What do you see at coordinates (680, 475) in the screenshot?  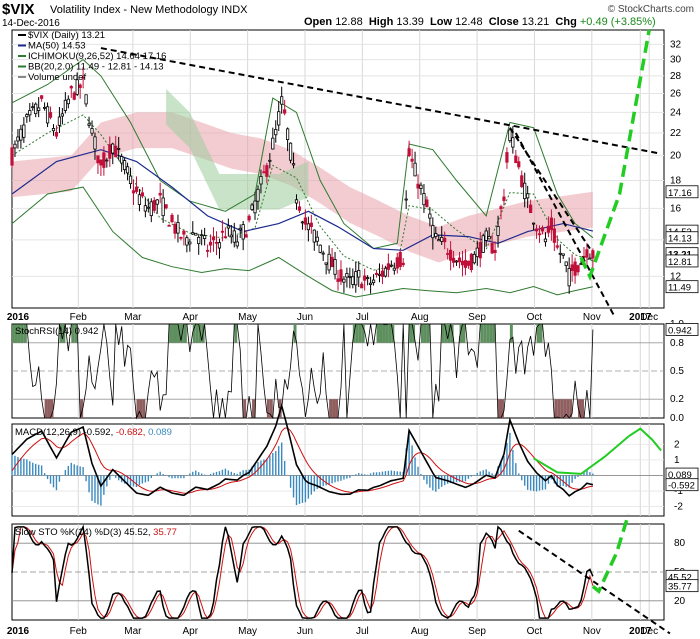 I see `value-tag-label: 0.089` at bounding box center [680, 475].